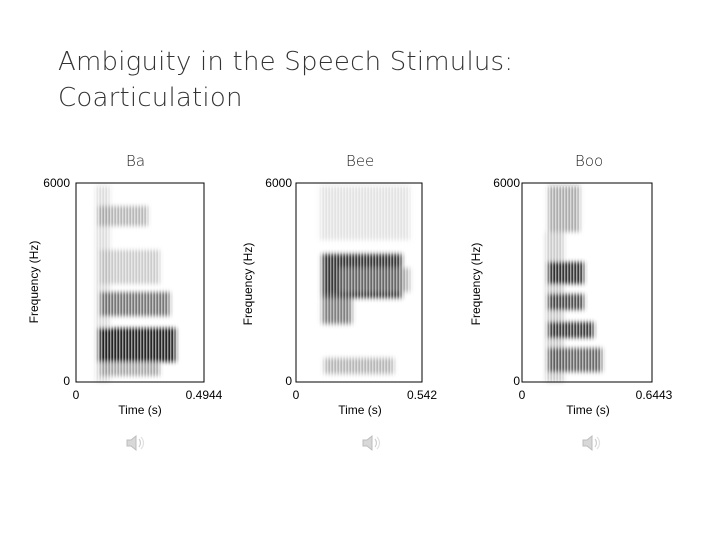 This screenshot has width=720, height=540. Describe the element at coordinates (422, 395) in the screenshot. I see `x-tick-right: 0.542` at that location.